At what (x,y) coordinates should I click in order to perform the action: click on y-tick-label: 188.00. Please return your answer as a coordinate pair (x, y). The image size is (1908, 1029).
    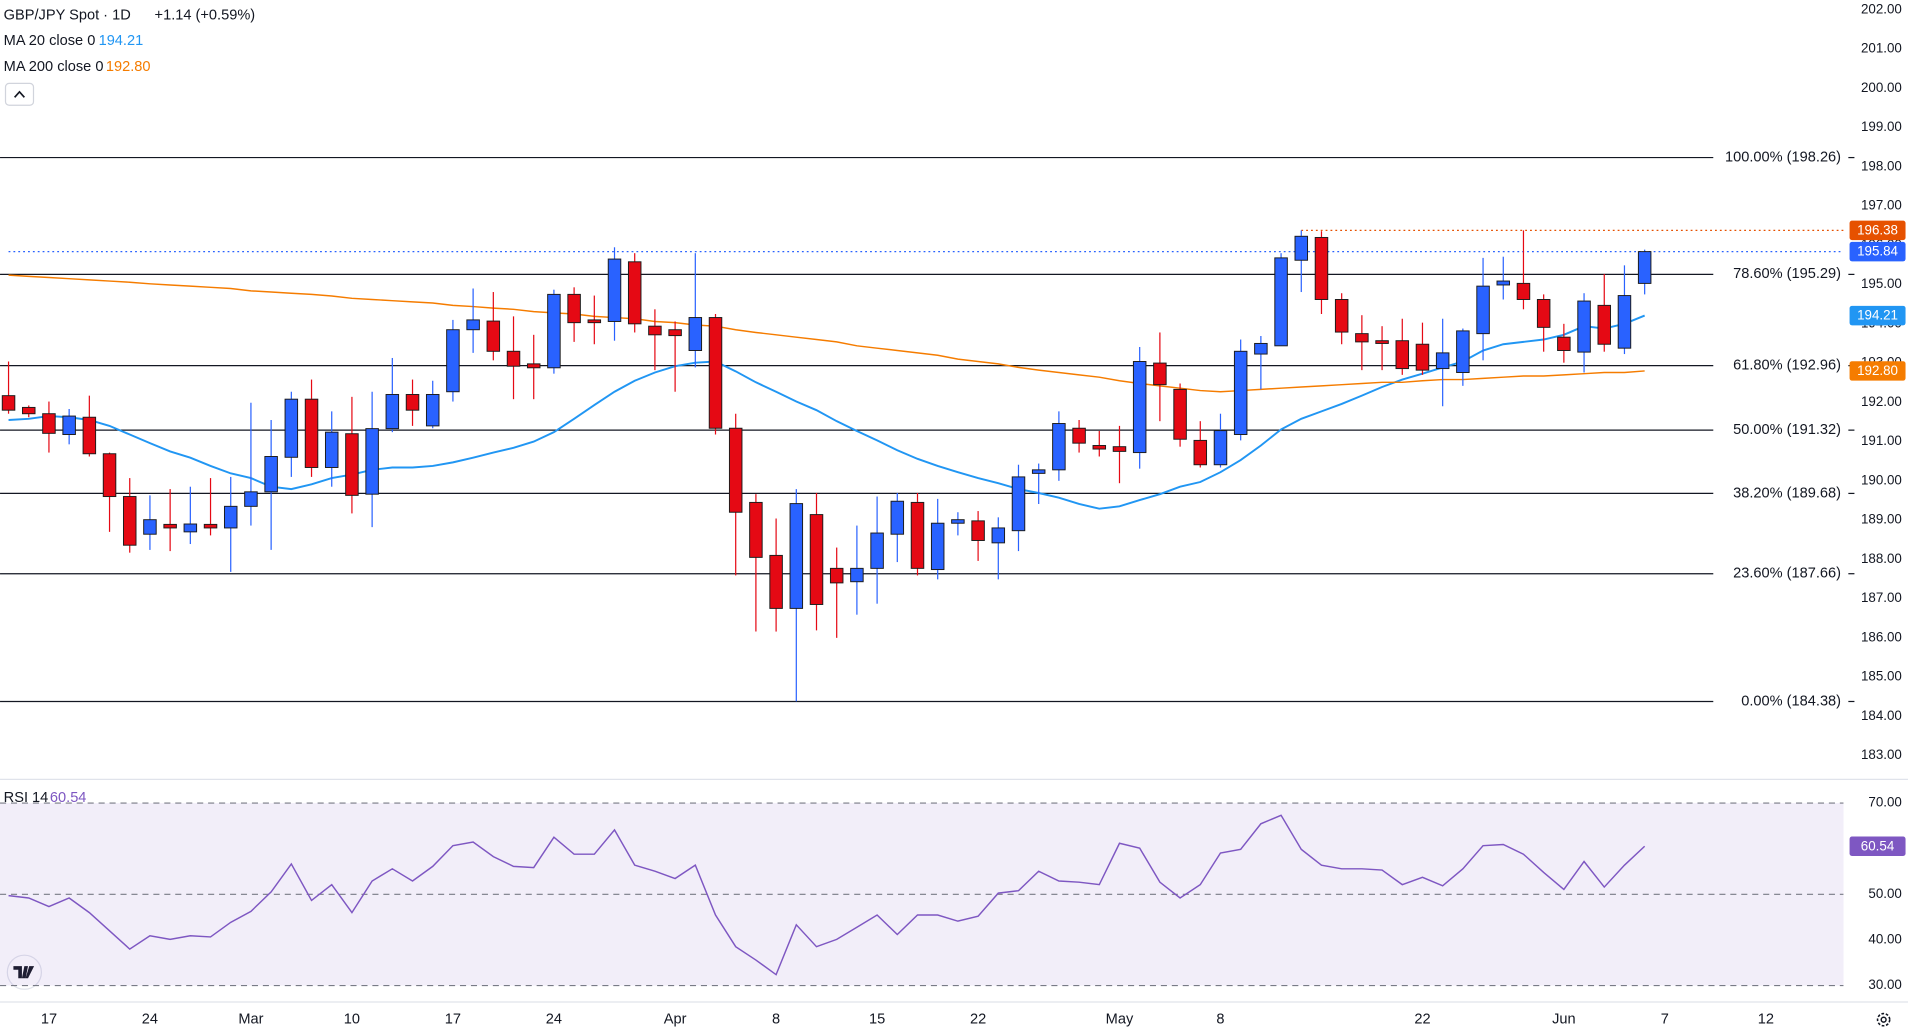
    Looking at the image, I should click on (1881, 558).